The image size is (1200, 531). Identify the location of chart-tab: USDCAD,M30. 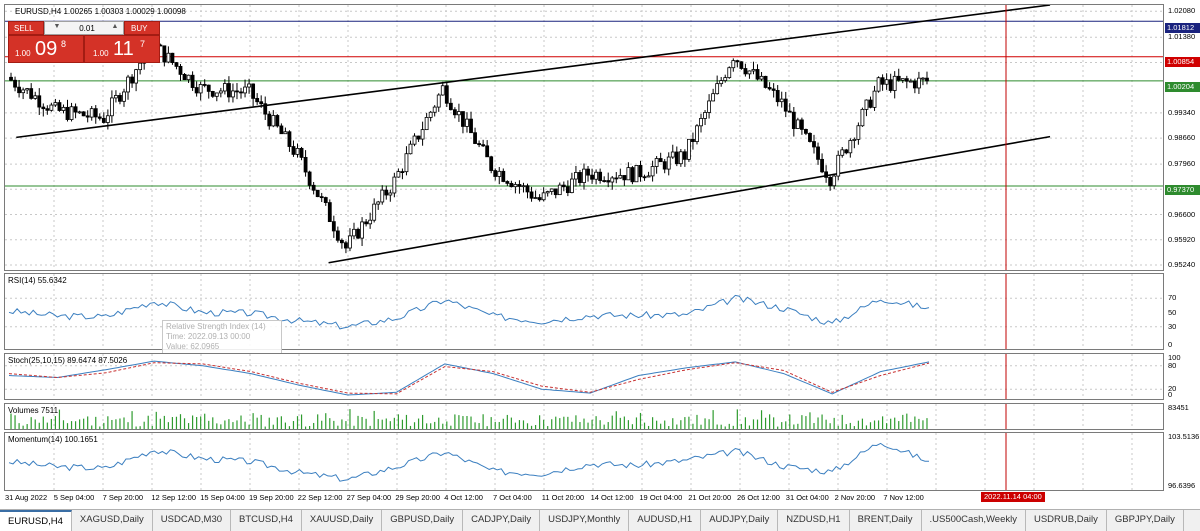
(192, 520).